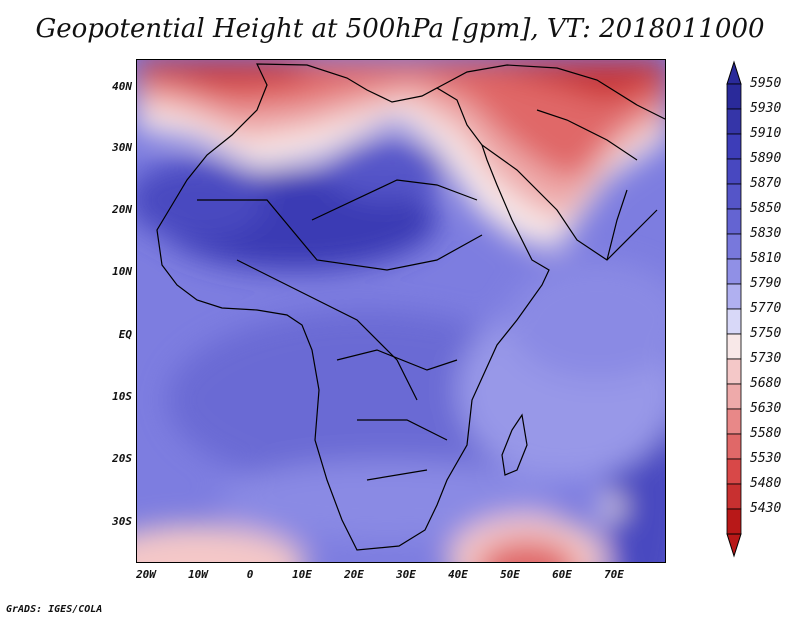 This screenshot has width=800, height=618. Describe the element at coordinates (125, 334) in the screenshot. I see `lat-label-eq: EQ` at that location.